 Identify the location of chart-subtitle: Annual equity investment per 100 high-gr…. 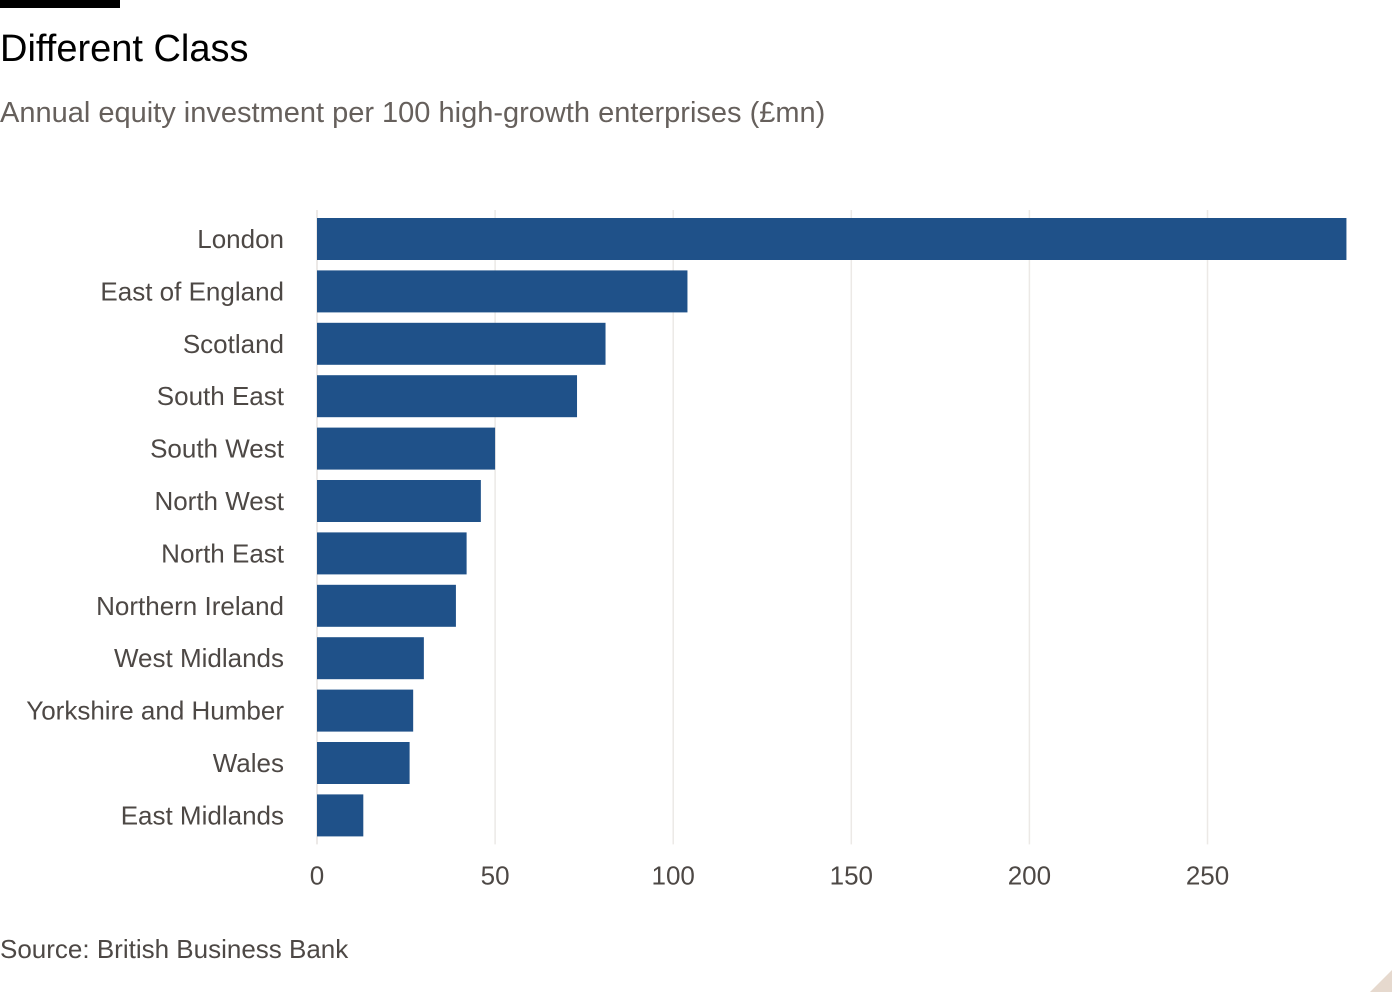
(413, 113).